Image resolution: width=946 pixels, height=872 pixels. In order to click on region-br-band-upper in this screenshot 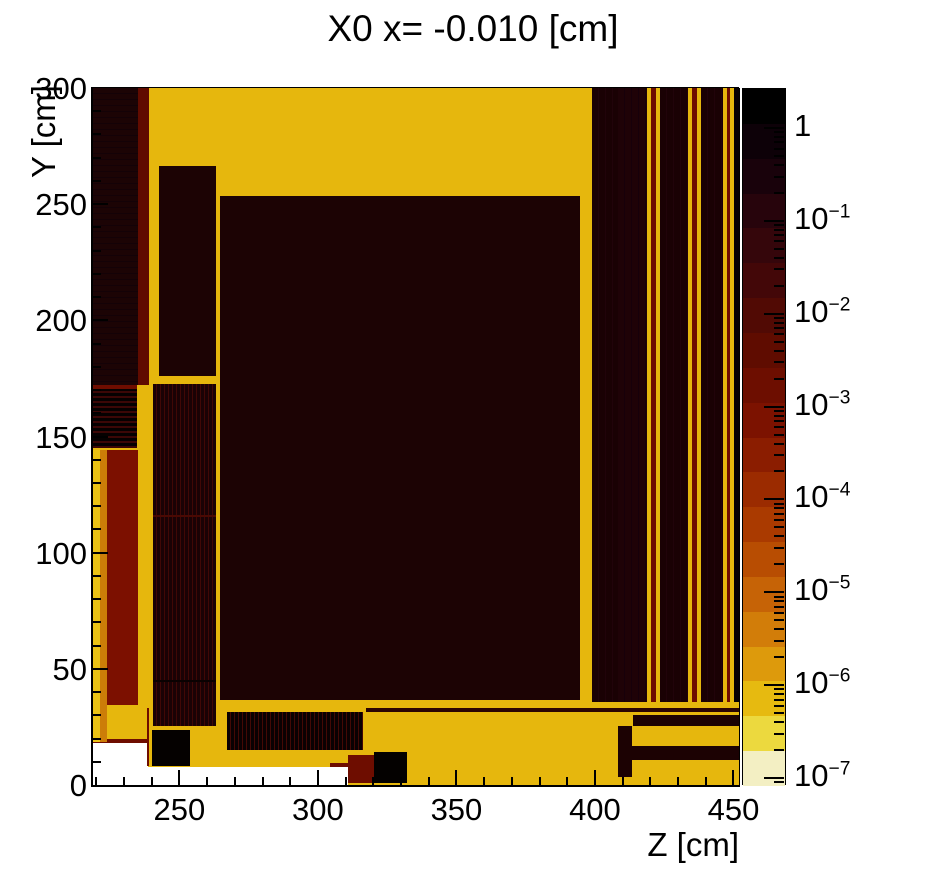, I will do `click(685, 720)`.